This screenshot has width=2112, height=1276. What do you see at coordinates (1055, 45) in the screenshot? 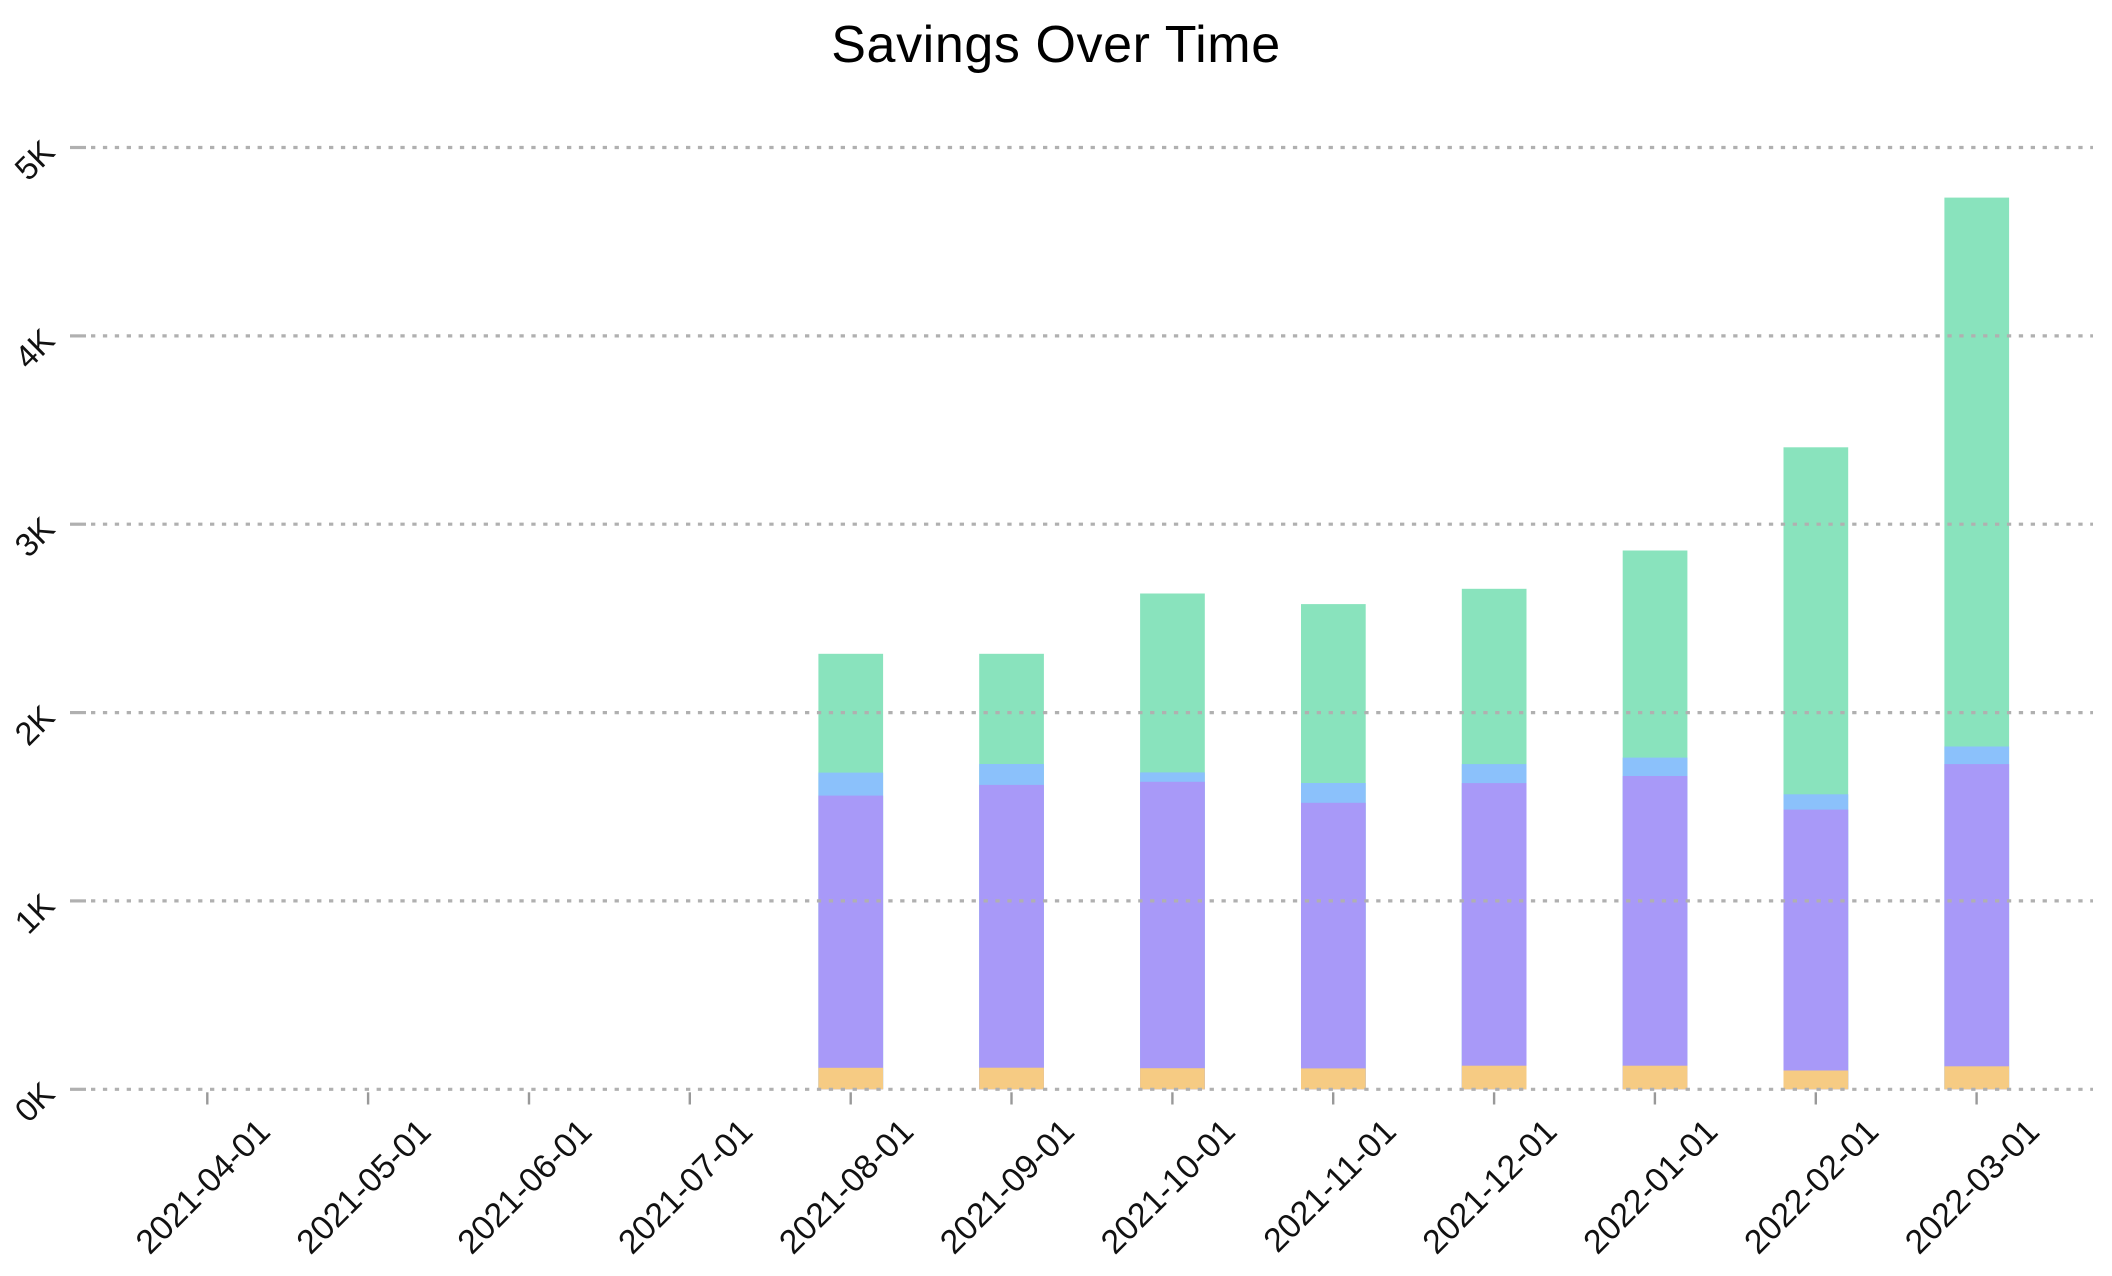
I see `svg-text: Savings Over Time` at bounding box center [1055, 45].